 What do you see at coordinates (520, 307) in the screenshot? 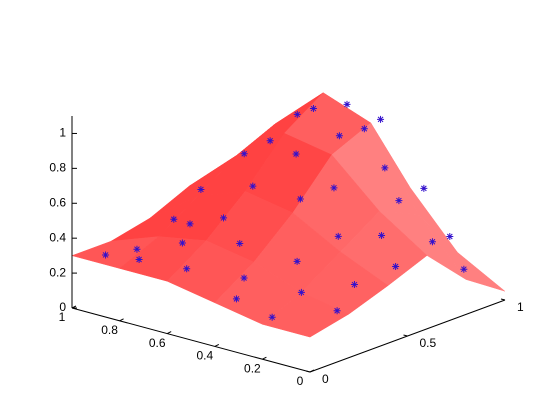
I see `y-tick-label: 1` at bounding box center [520, 307].